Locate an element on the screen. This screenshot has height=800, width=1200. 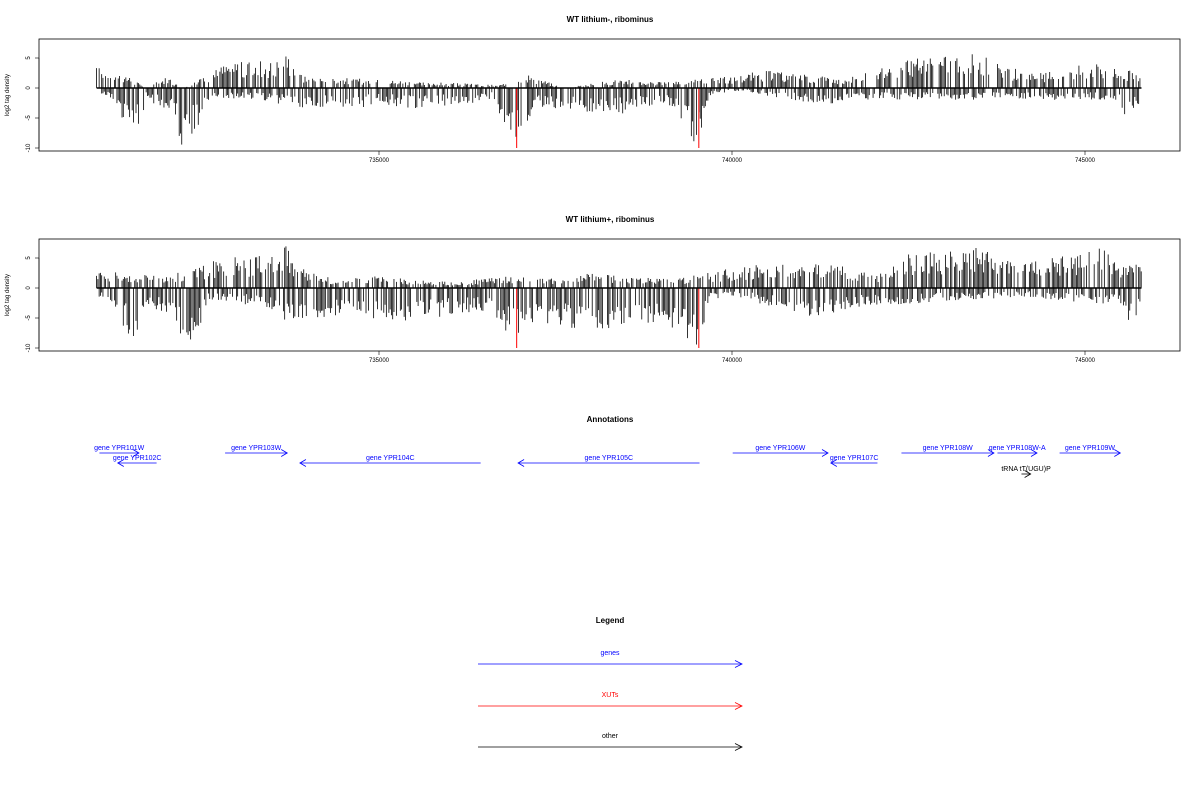
panel-1-title: WT lithium-, ribominus is located at coordinates (610, 19).